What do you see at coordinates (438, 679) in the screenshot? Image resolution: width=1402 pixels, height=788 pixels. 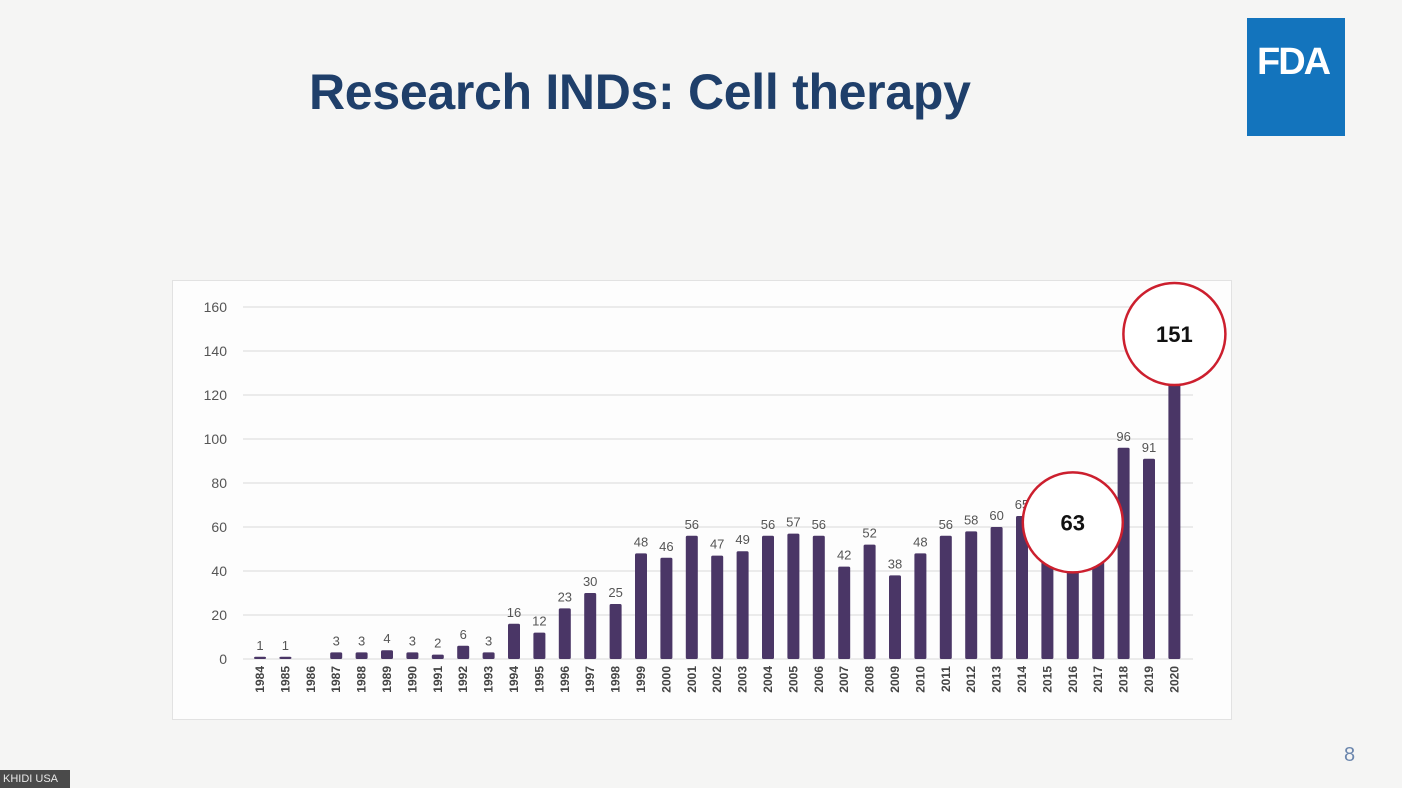 I see `x-tick-label: 1991` at bounding box center [438, 679].